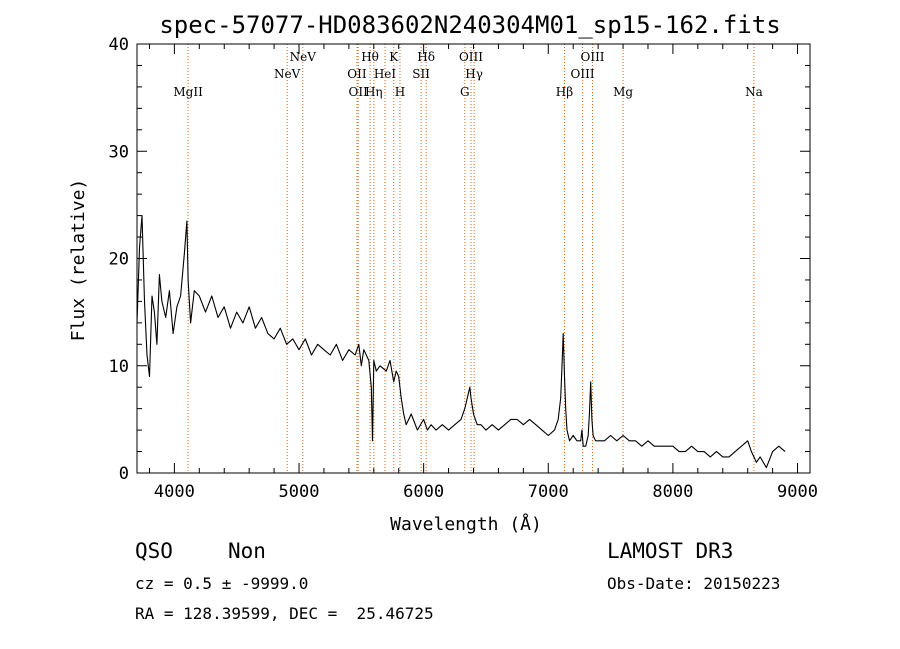 The height and width of the screenshot is (649, 900). What do you see at coordinates (474, 74) in the screenshot?
I see `emission-line-label: Hγ` at bounding box center [474, 74].